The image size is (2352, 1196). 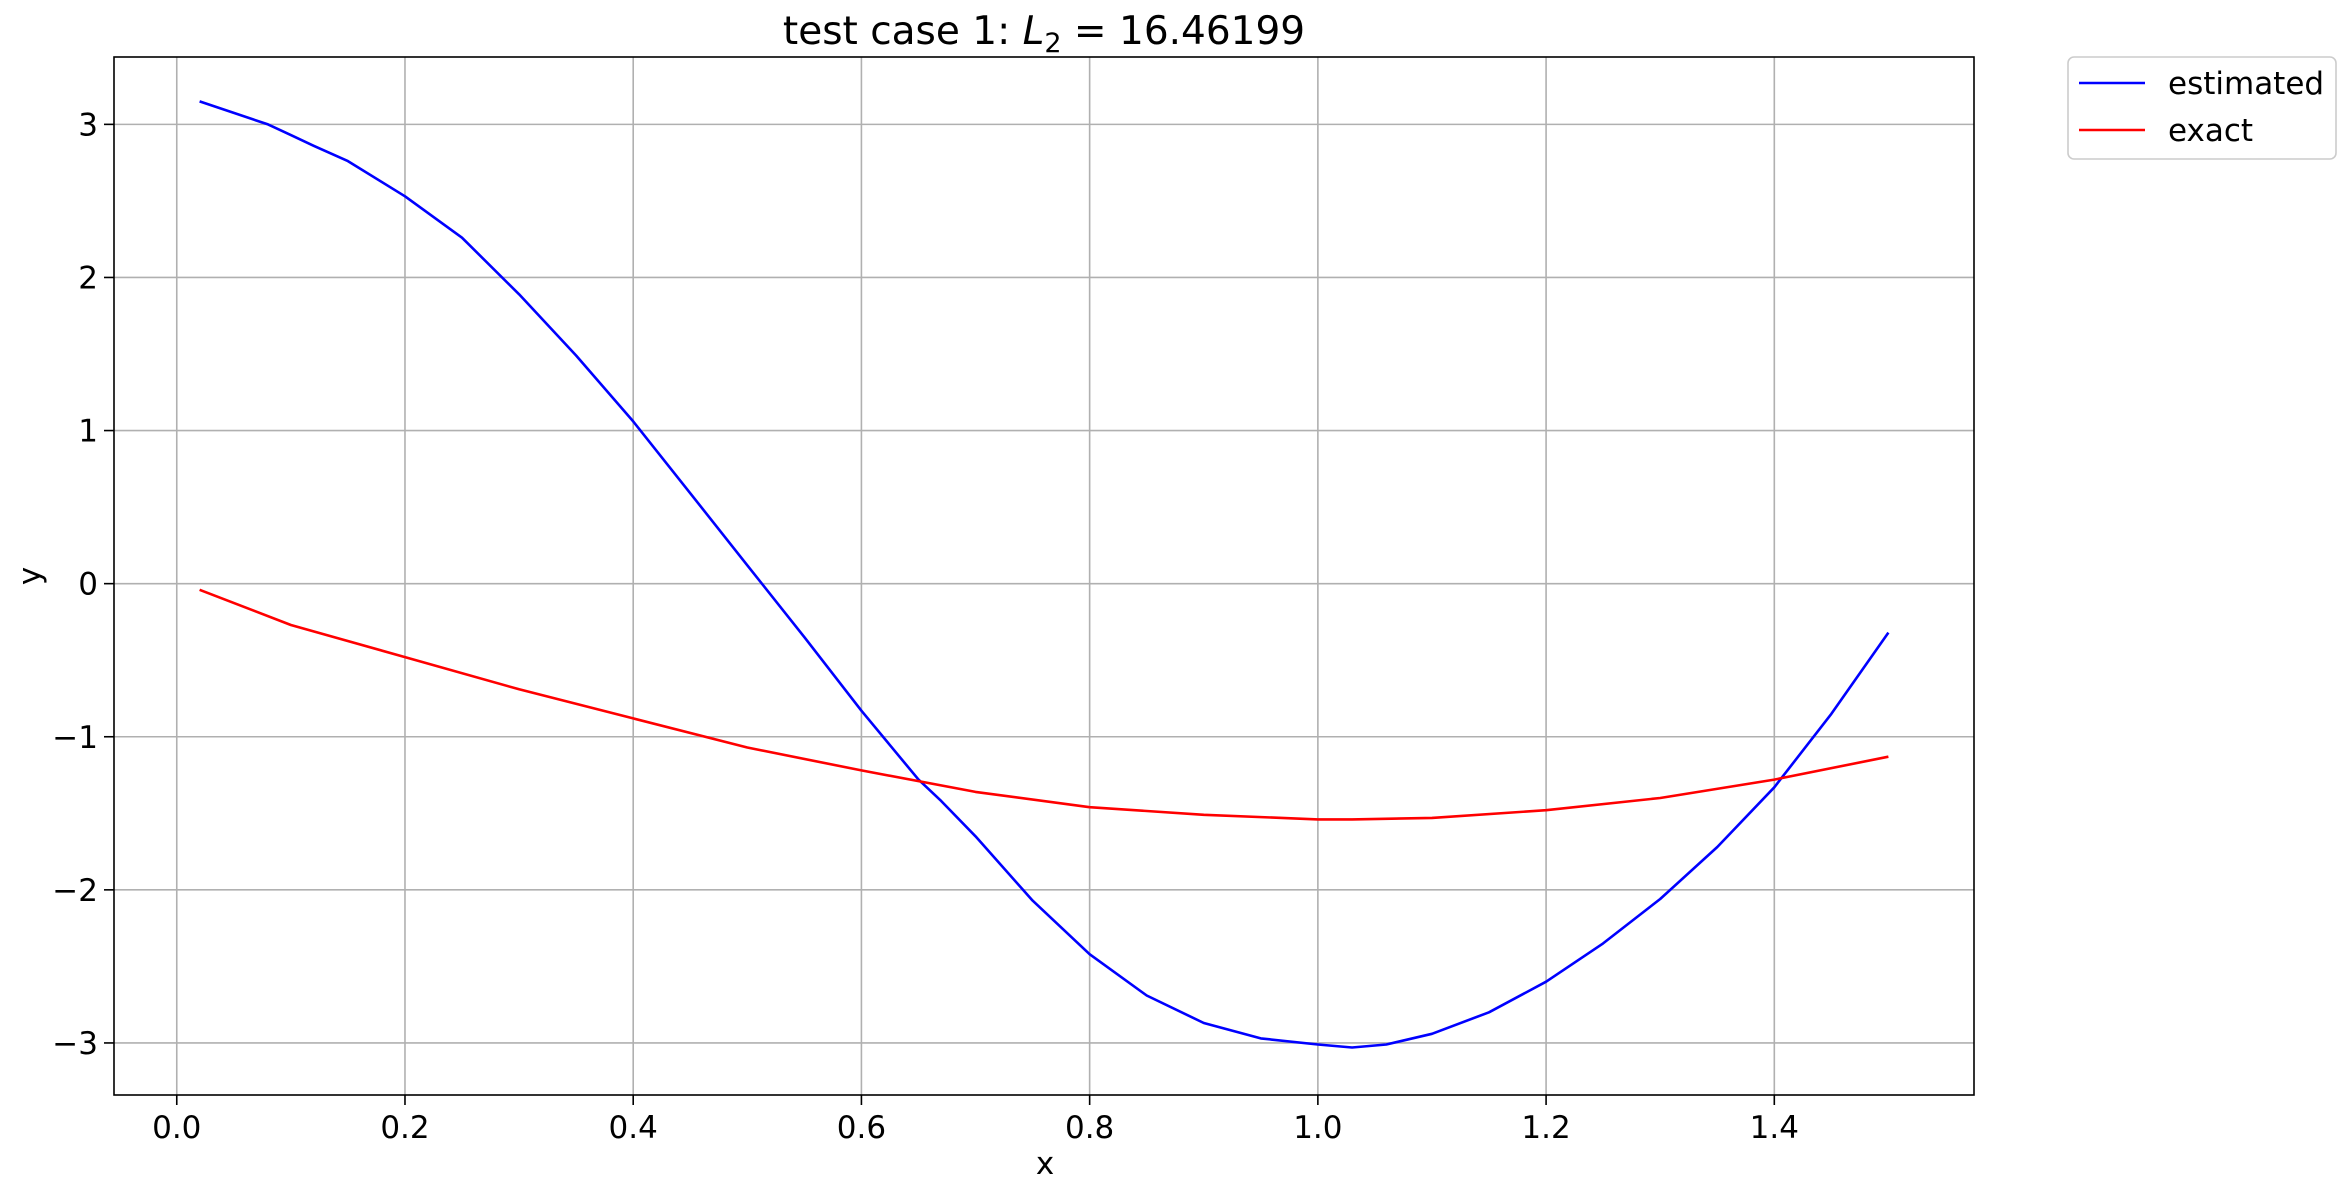 What do you see at coordinates (1774, 1128) in the screenshot?
I see `x-tick-label: 1.4` at bounding box center [1774, 1128].